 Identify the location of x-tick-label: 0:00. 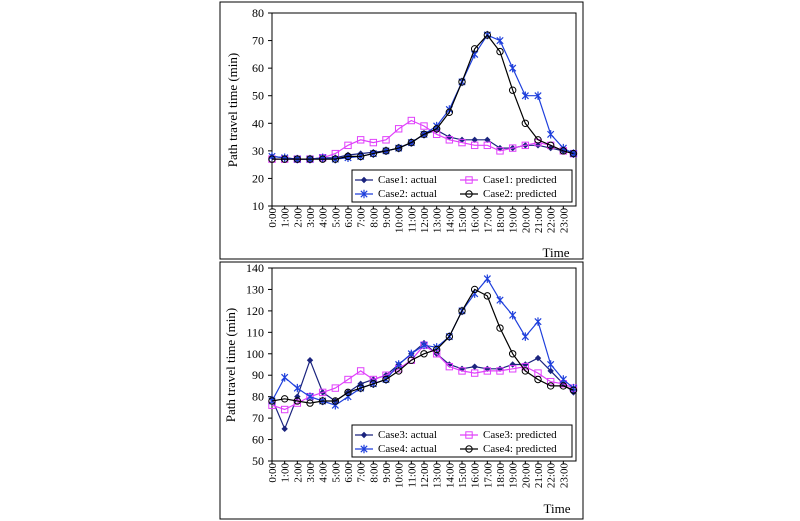
(273, 218).